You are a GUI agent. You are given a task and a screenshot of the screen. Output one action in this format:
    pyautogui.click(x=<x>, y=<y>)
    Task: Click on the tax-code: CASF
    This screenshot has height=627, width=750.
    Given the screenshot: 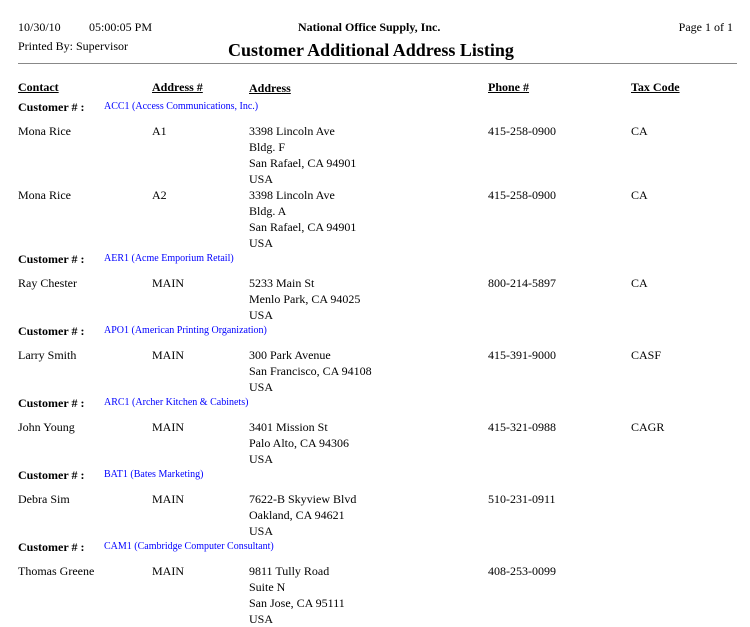 What is the action you would take?
    pyautogui.click(x=646, y=355)
    